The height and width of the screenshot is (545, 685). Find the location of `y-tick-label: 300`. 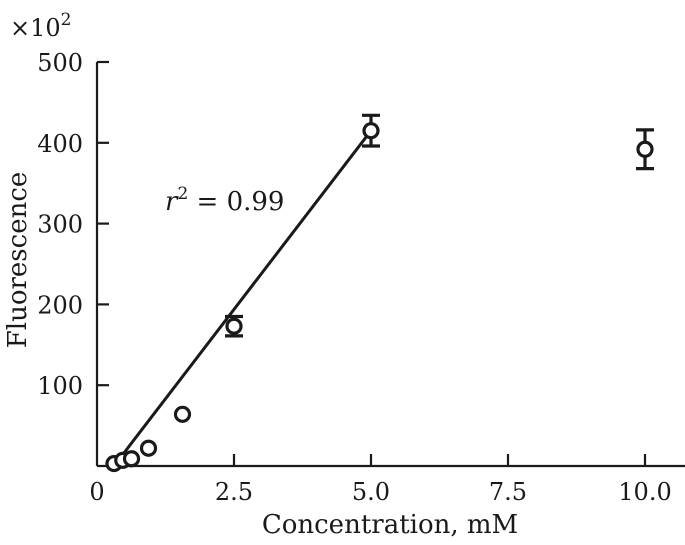

y-tick-label: 300 is located at coordinates (60, 225).